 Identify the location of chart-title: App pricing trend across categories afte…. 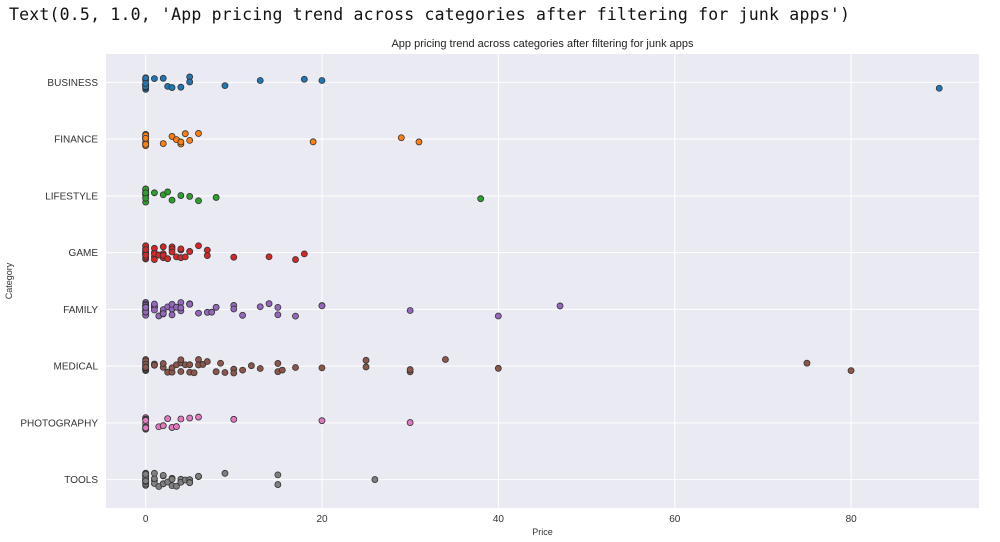
(542, 44).